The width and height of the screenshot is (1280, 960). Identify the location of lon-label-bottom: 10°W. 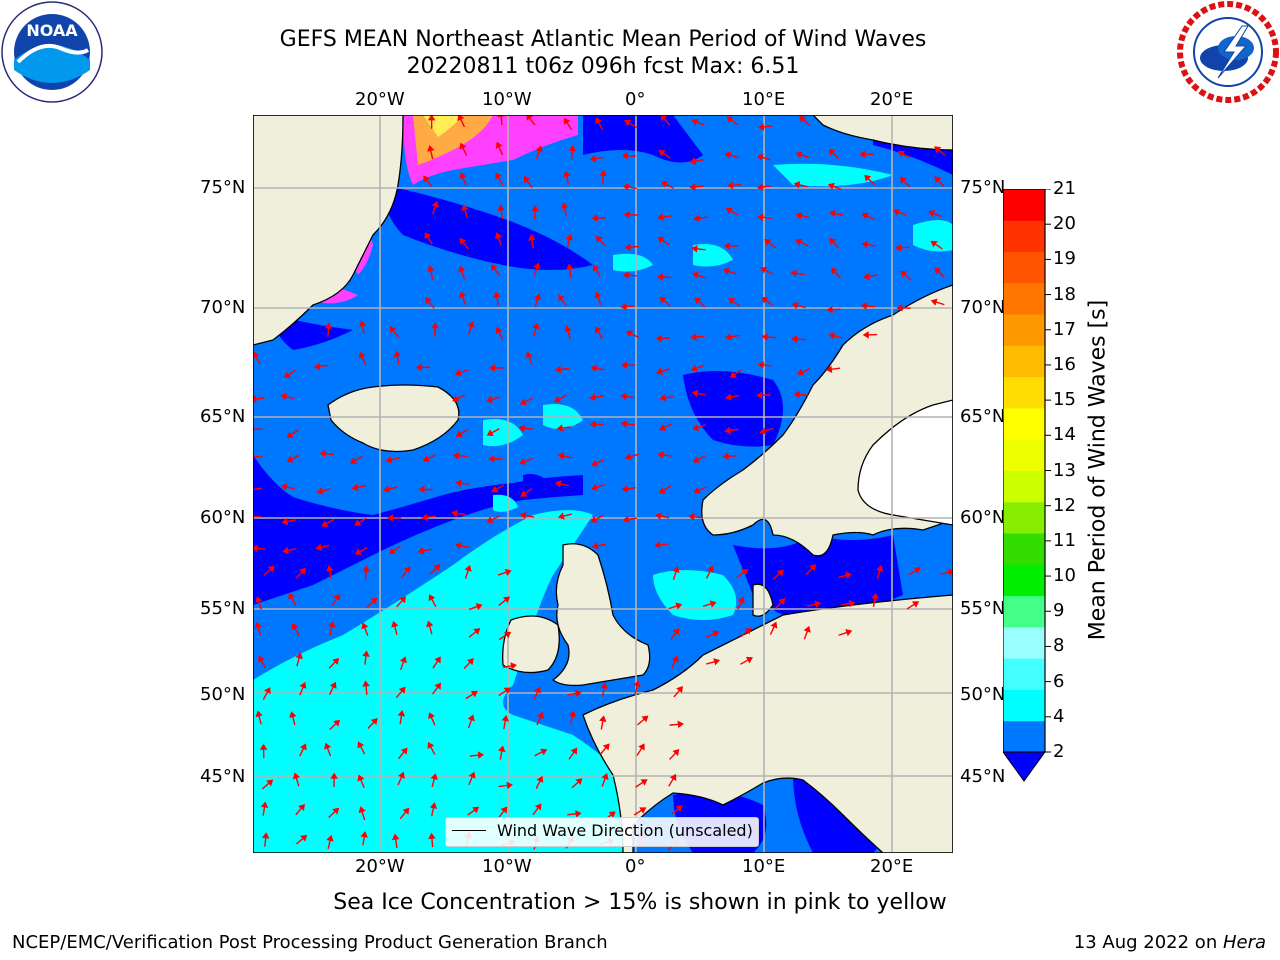
(507, 866).